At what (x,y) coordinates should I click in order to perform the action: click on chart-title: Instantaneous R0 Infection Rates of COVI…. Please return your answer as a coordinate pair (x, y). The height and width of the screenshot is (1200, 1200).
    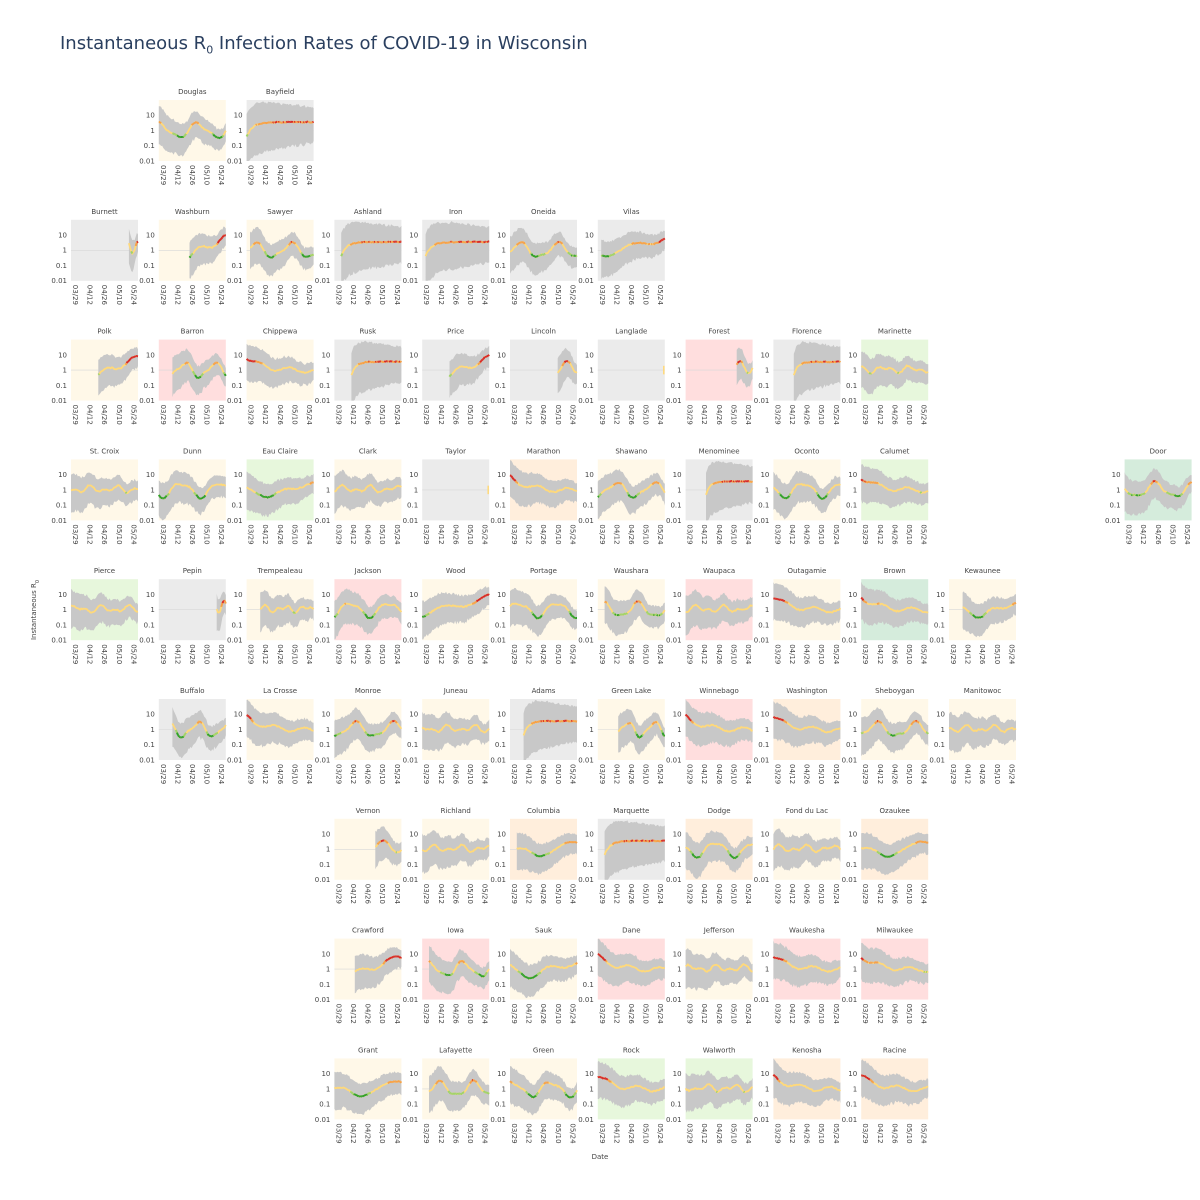
    Looking at the image, I should click on (324, 45).